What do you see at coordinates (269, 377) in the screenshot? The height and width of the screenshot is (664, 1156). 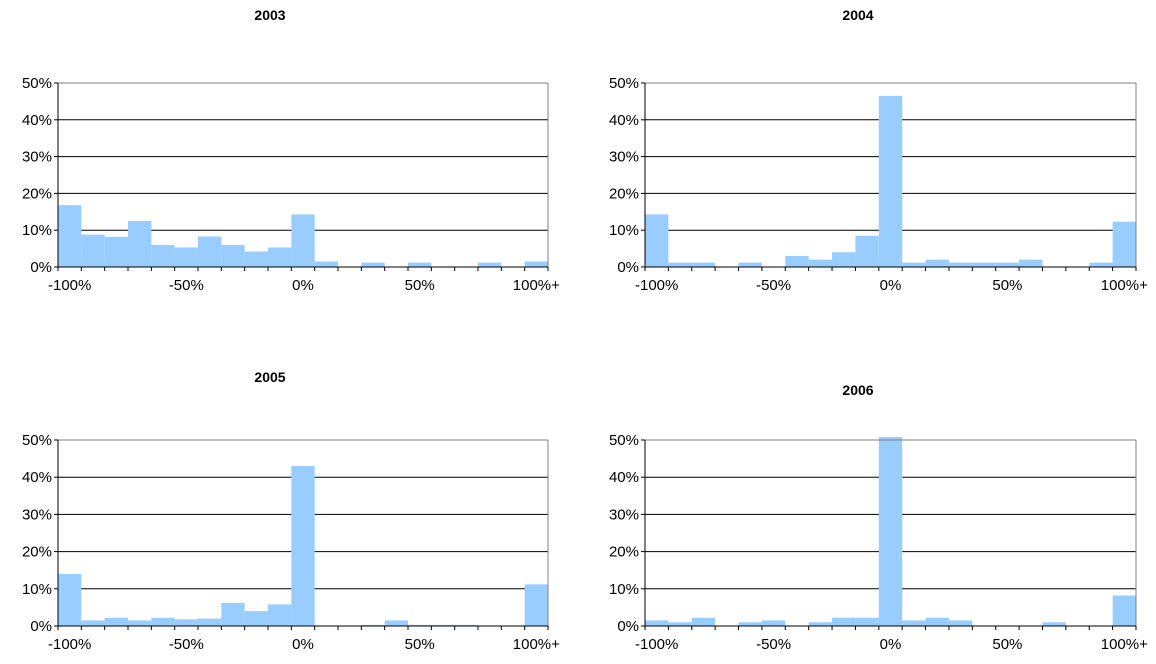 I see `chart-title: 2005` at bounding box center [269, 377].